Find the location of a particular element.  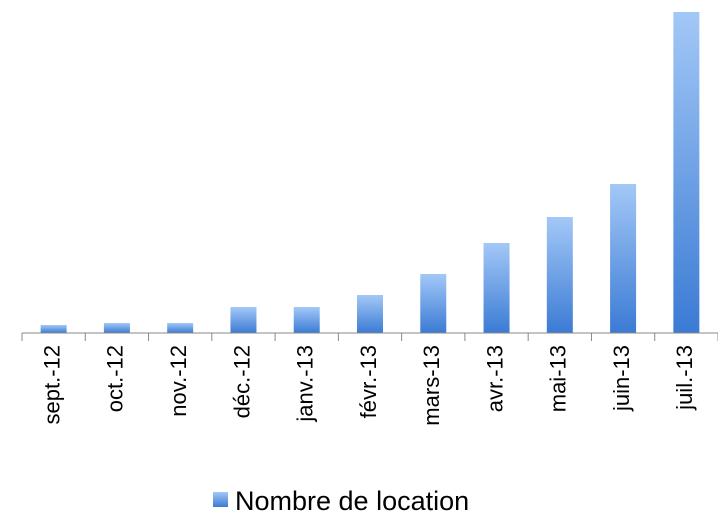

x-tick-label: mai-13 is located at coordinates (558, 378).